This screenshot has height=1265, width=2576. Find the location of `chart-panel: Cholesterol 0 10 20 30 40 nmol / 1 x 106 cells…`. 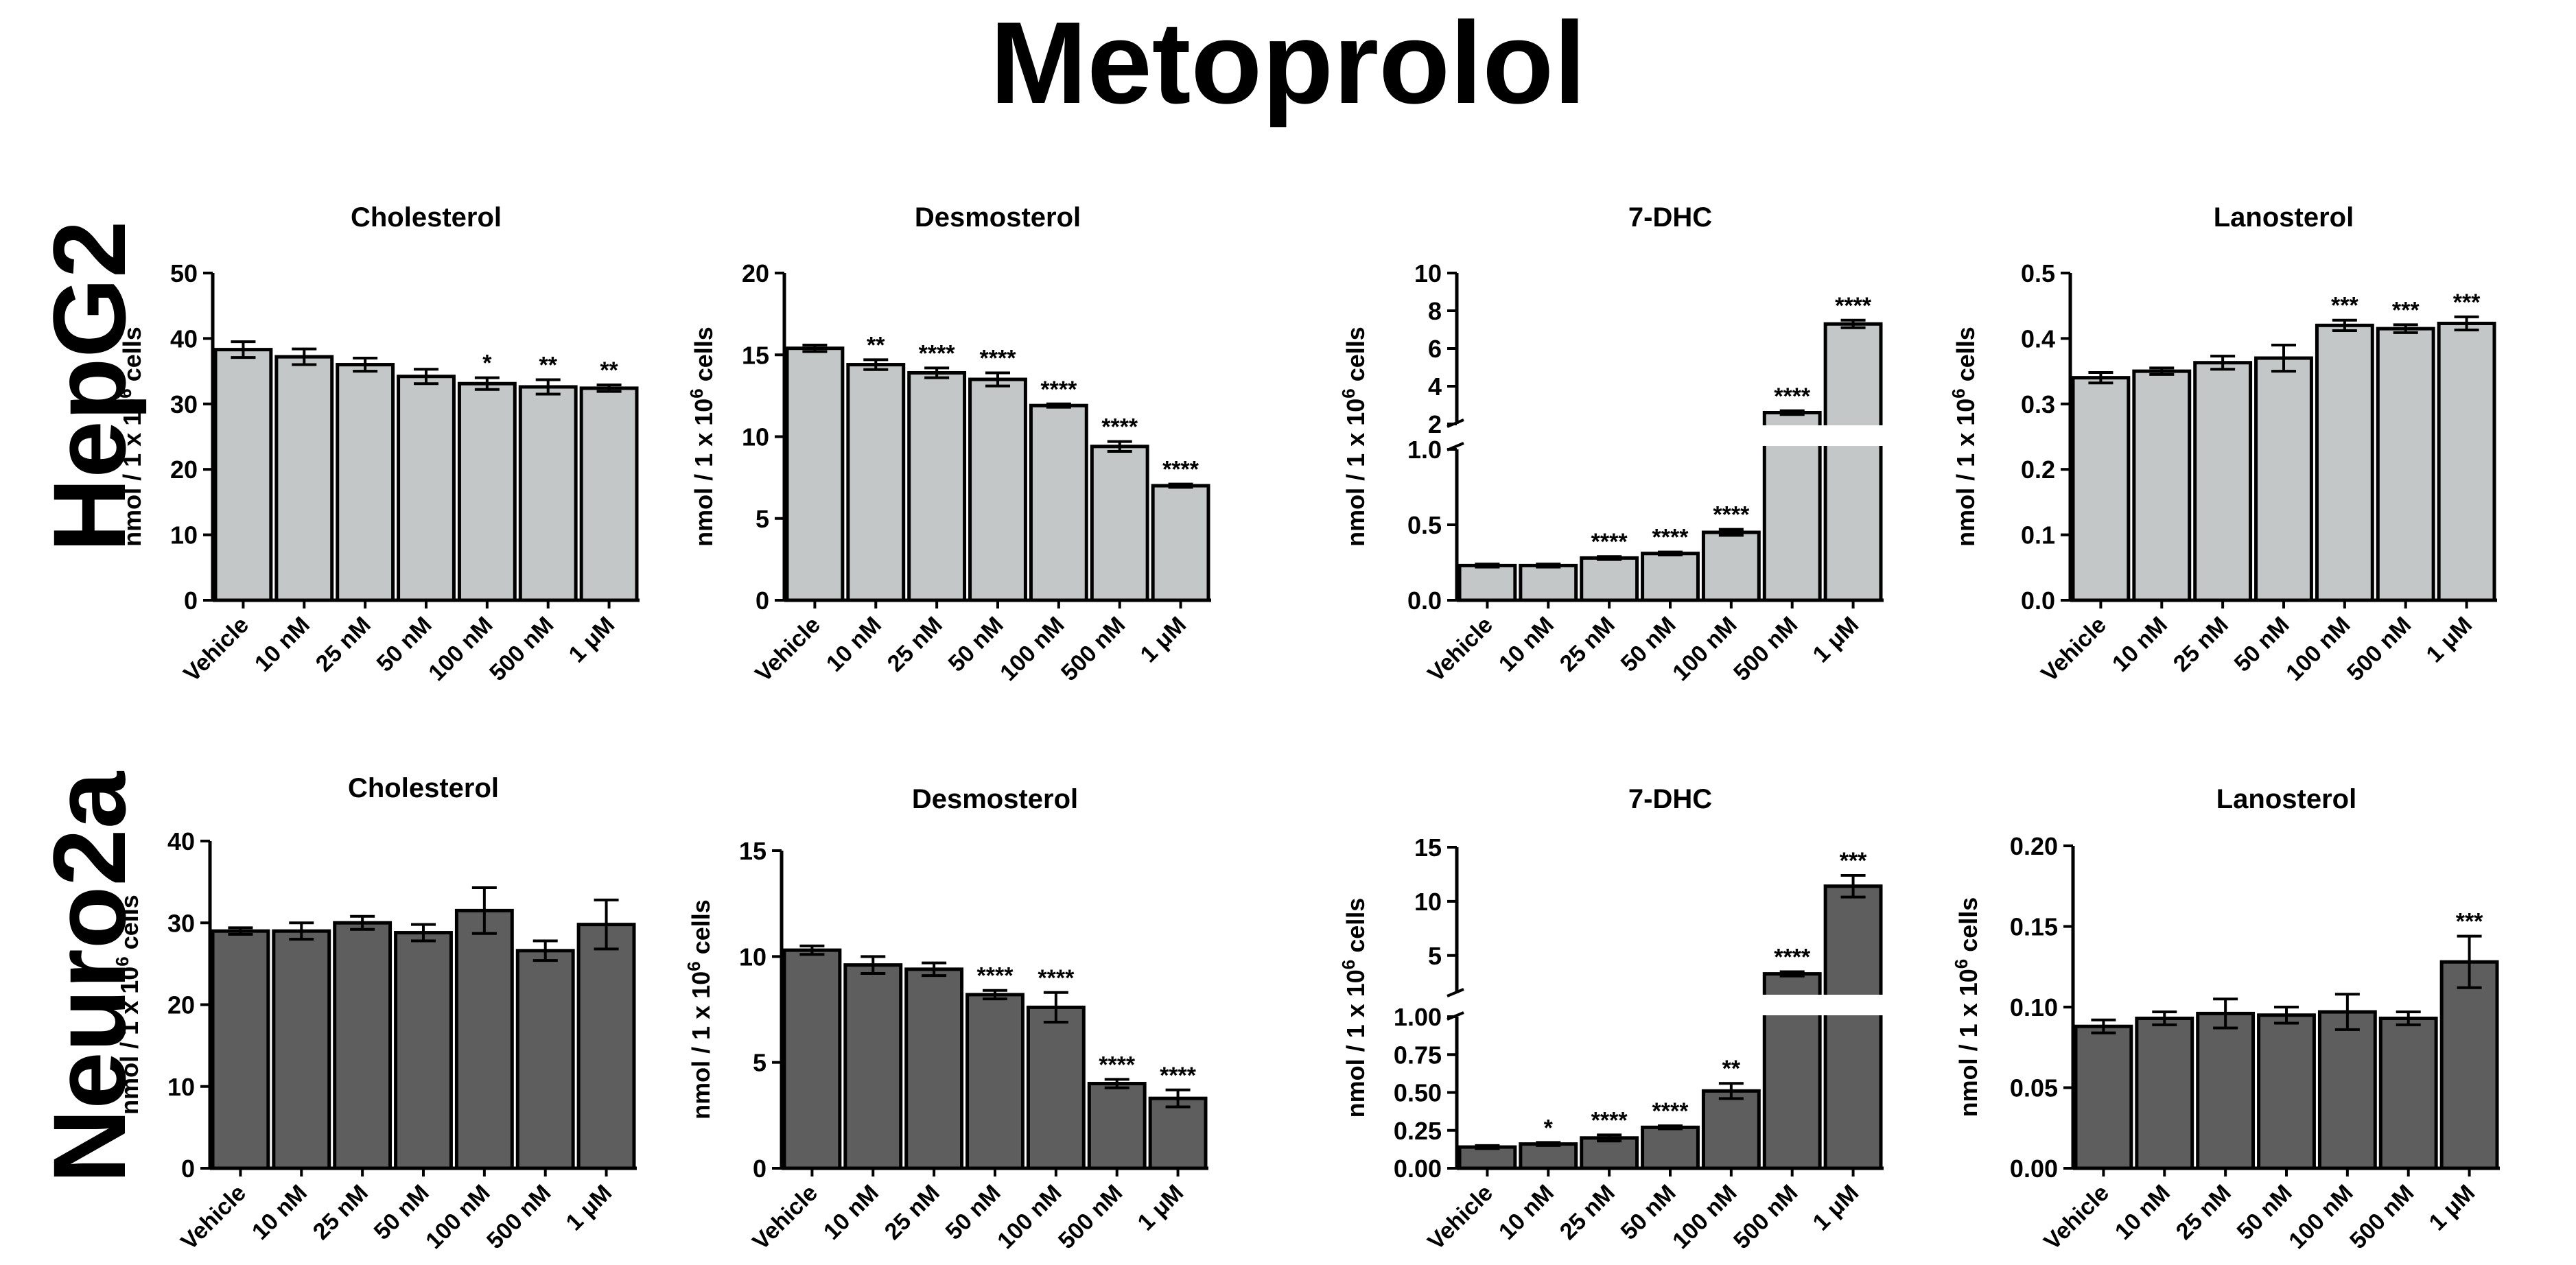

chart-panel: Cholesterol 0 10 20 30 40 nmol / 1 x 106 cells… is located at coordinates (374, 1014).